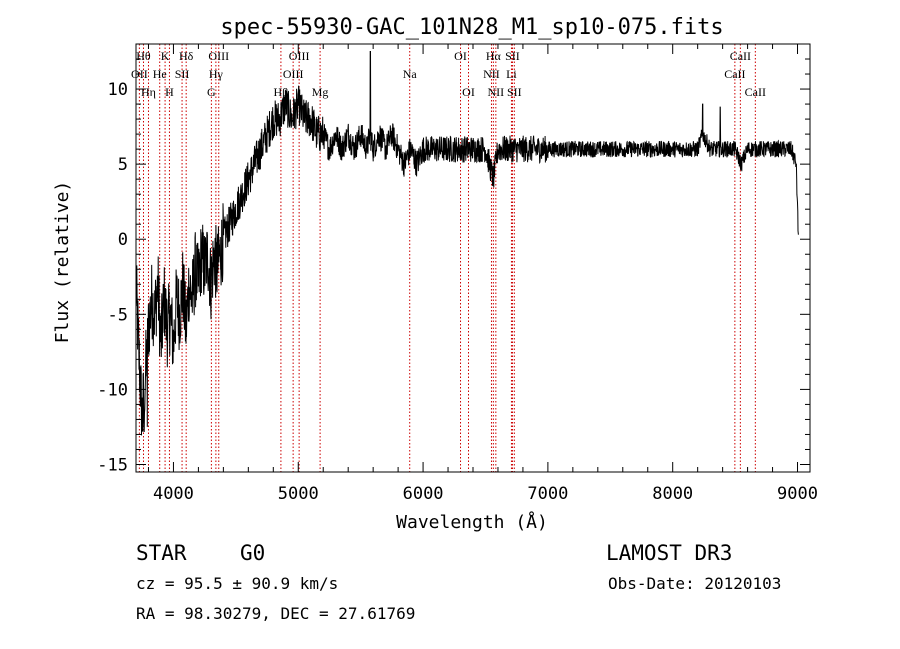  I want to click on observation-date: Obs-Date: 20120103, so click(694, 583).